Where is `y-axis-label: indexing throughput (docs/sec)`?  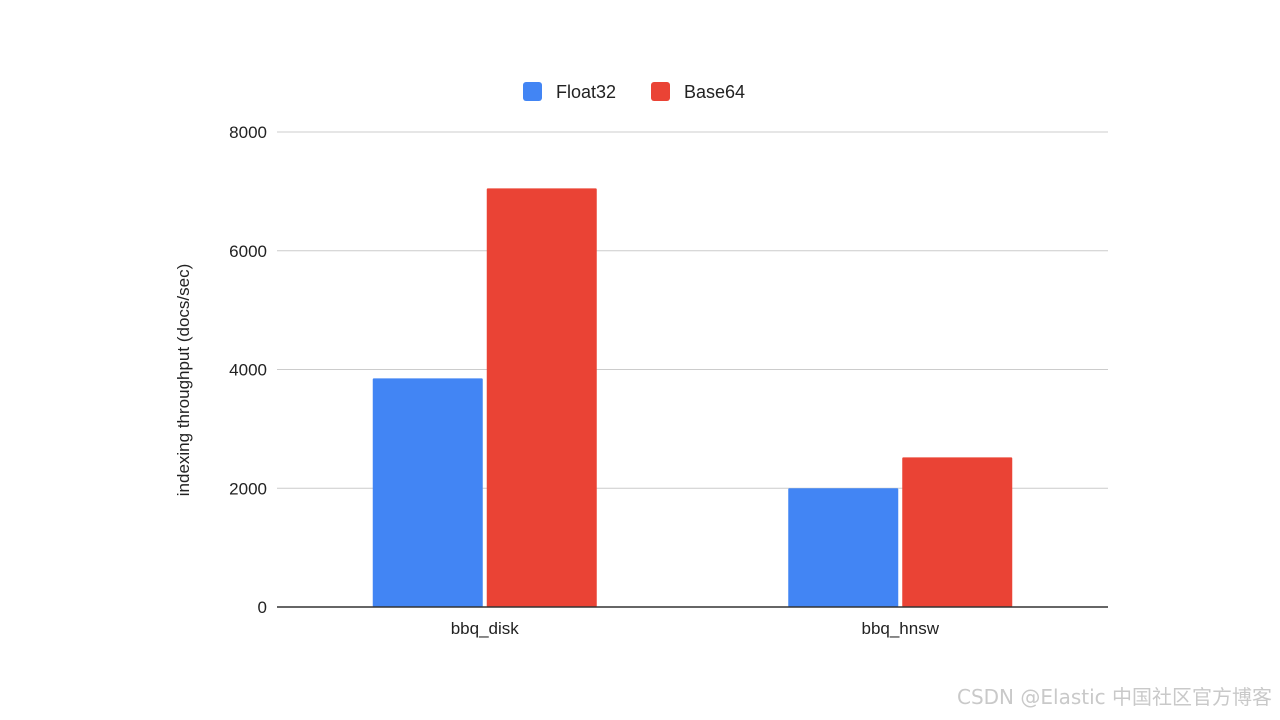 y-axis-label: indexing throughput (docs/sec) is located at coordinates (183, 380).